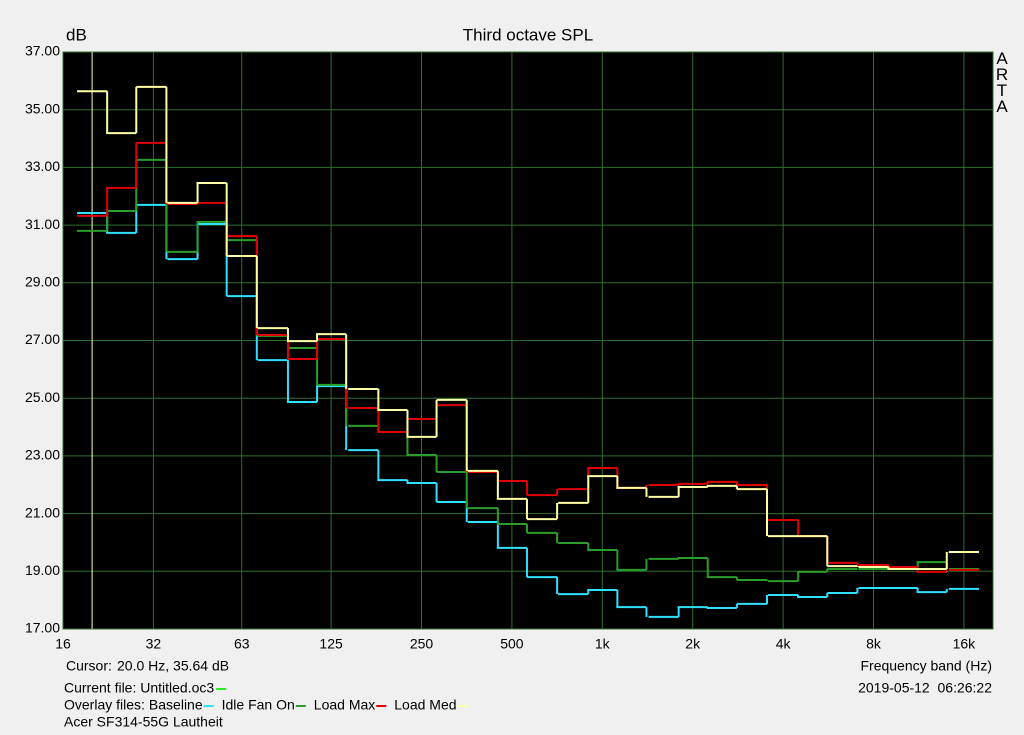 The width and height of the screenshot is (1024, 735). Describe the element at coordinates (42, 166) in the screenshot. I see `y-tick-label: 33.00` at that location.